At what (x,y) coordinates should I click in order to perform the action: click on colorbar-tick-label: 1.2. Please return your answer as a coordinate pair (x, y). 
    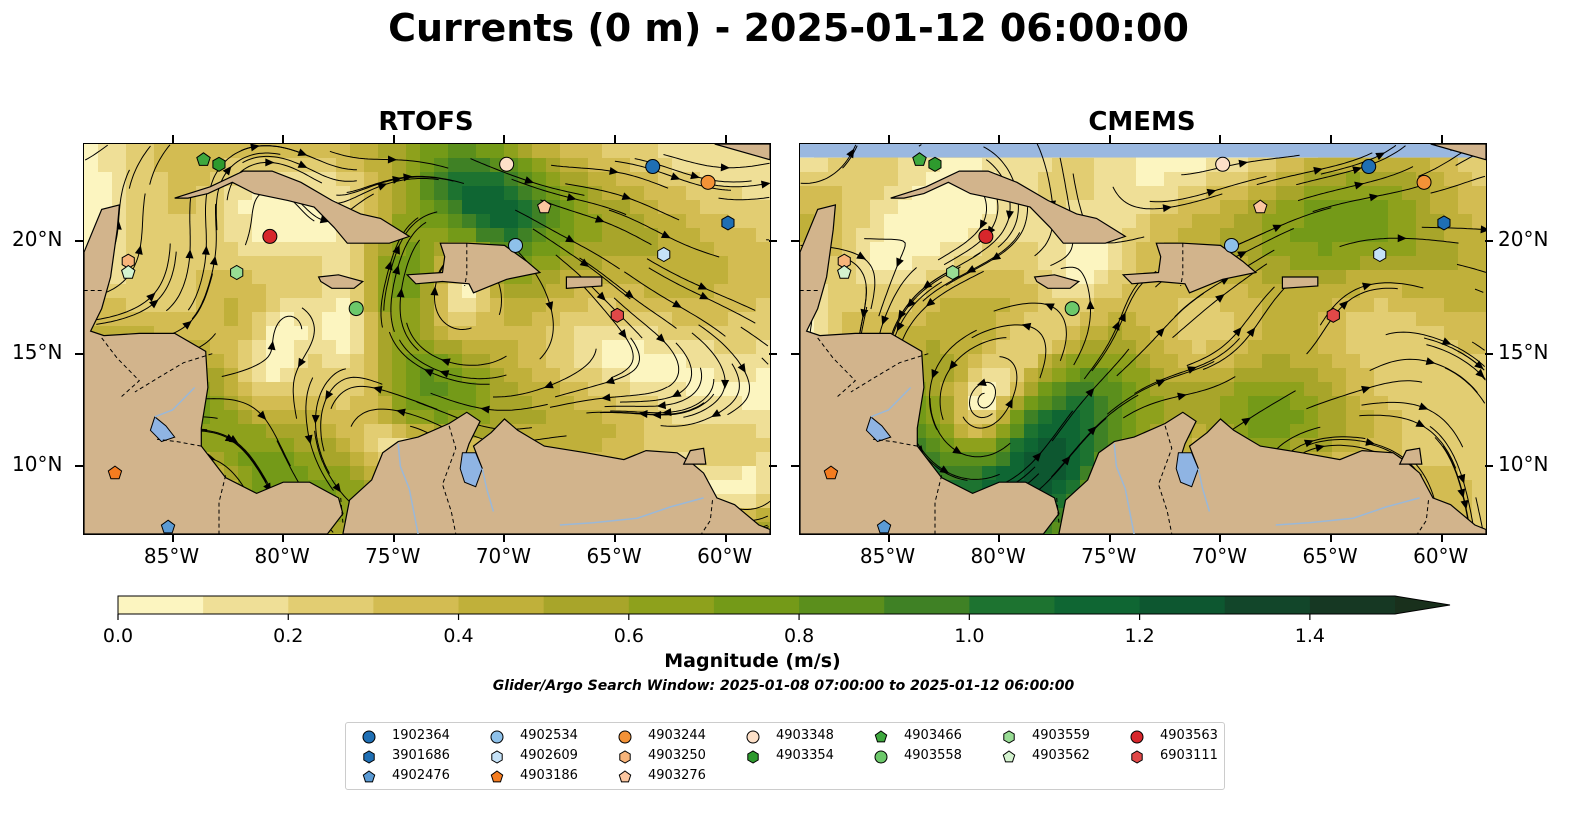
    Looking at the image, I should click on (1139, 636).